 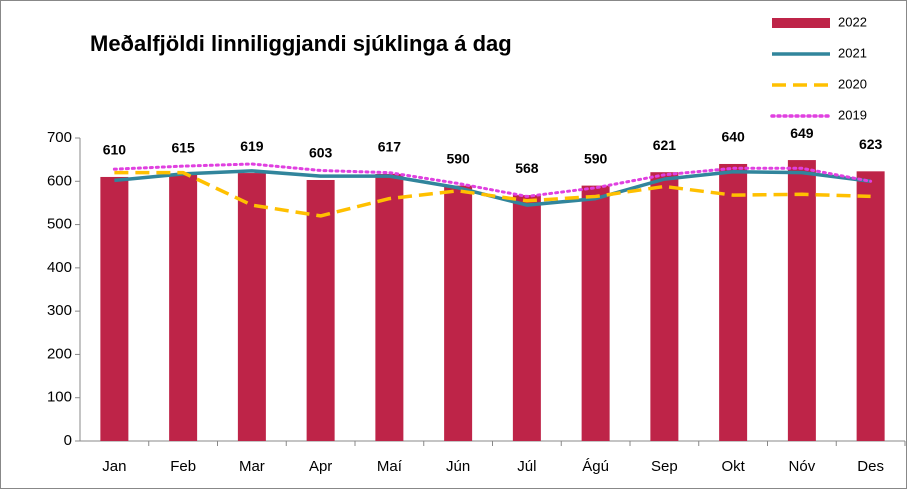 I want to click on data-label: 617, so click(x=390, y=147).